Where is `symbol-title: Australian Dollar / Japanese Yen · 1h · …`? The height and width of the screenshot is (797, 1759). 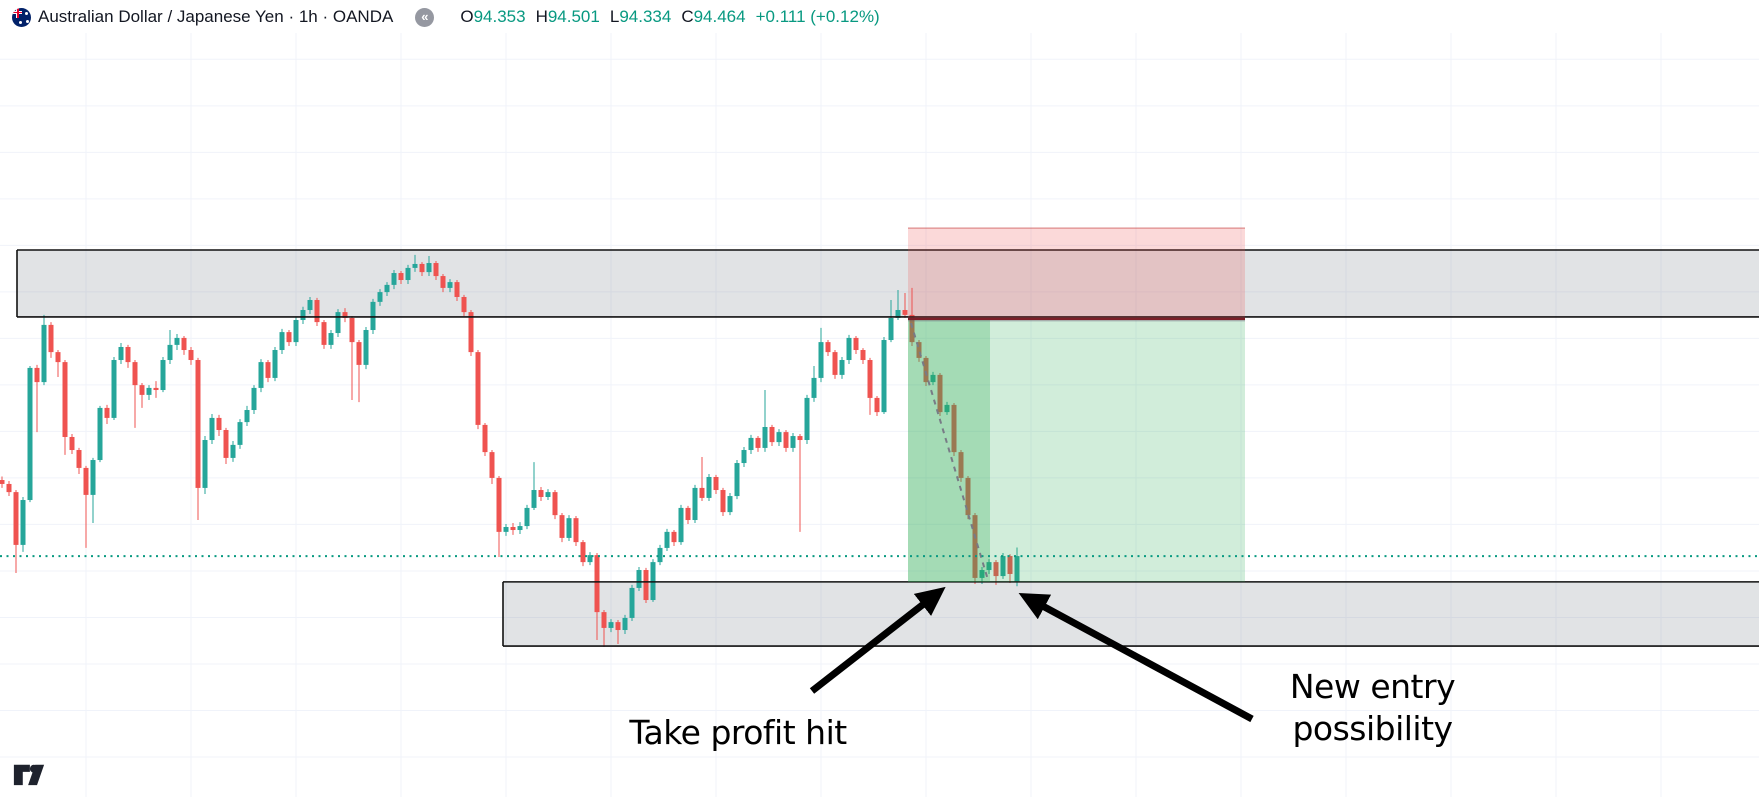 symbol-title: Australian Dollar / Japanese Yen · 1h · … is located at coordinates (215, 17).